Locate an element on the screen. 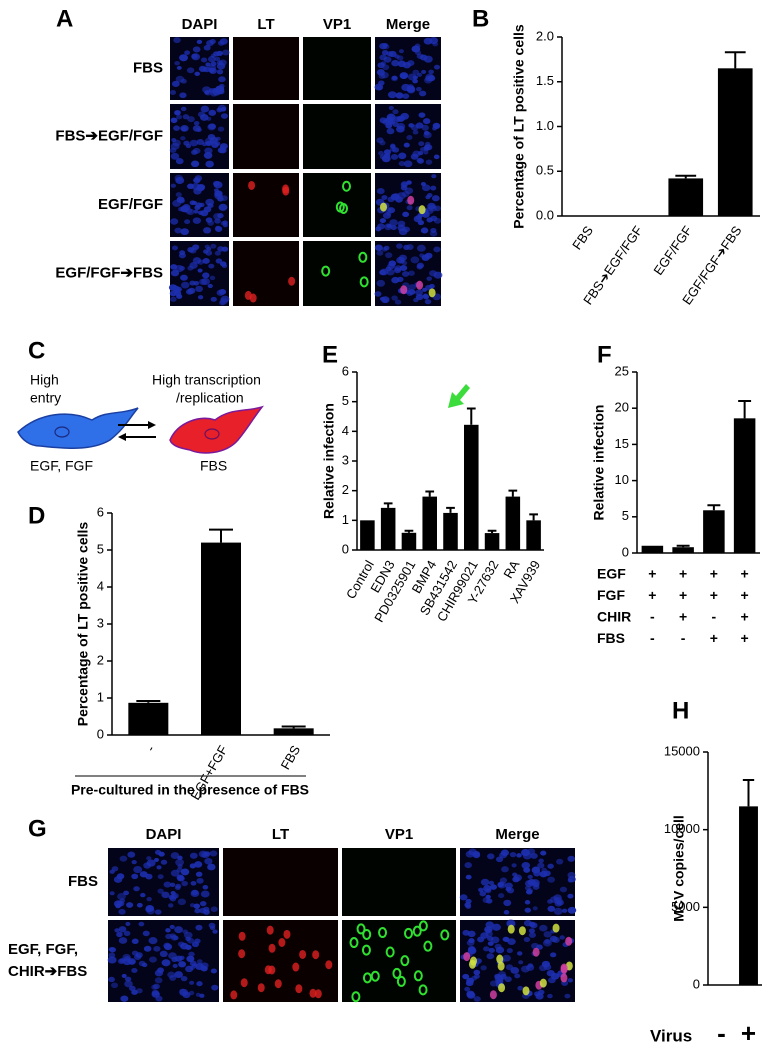 The height and width of the screenshot is (1050, 769). column-header: LT is located at coordinates (280, 834).